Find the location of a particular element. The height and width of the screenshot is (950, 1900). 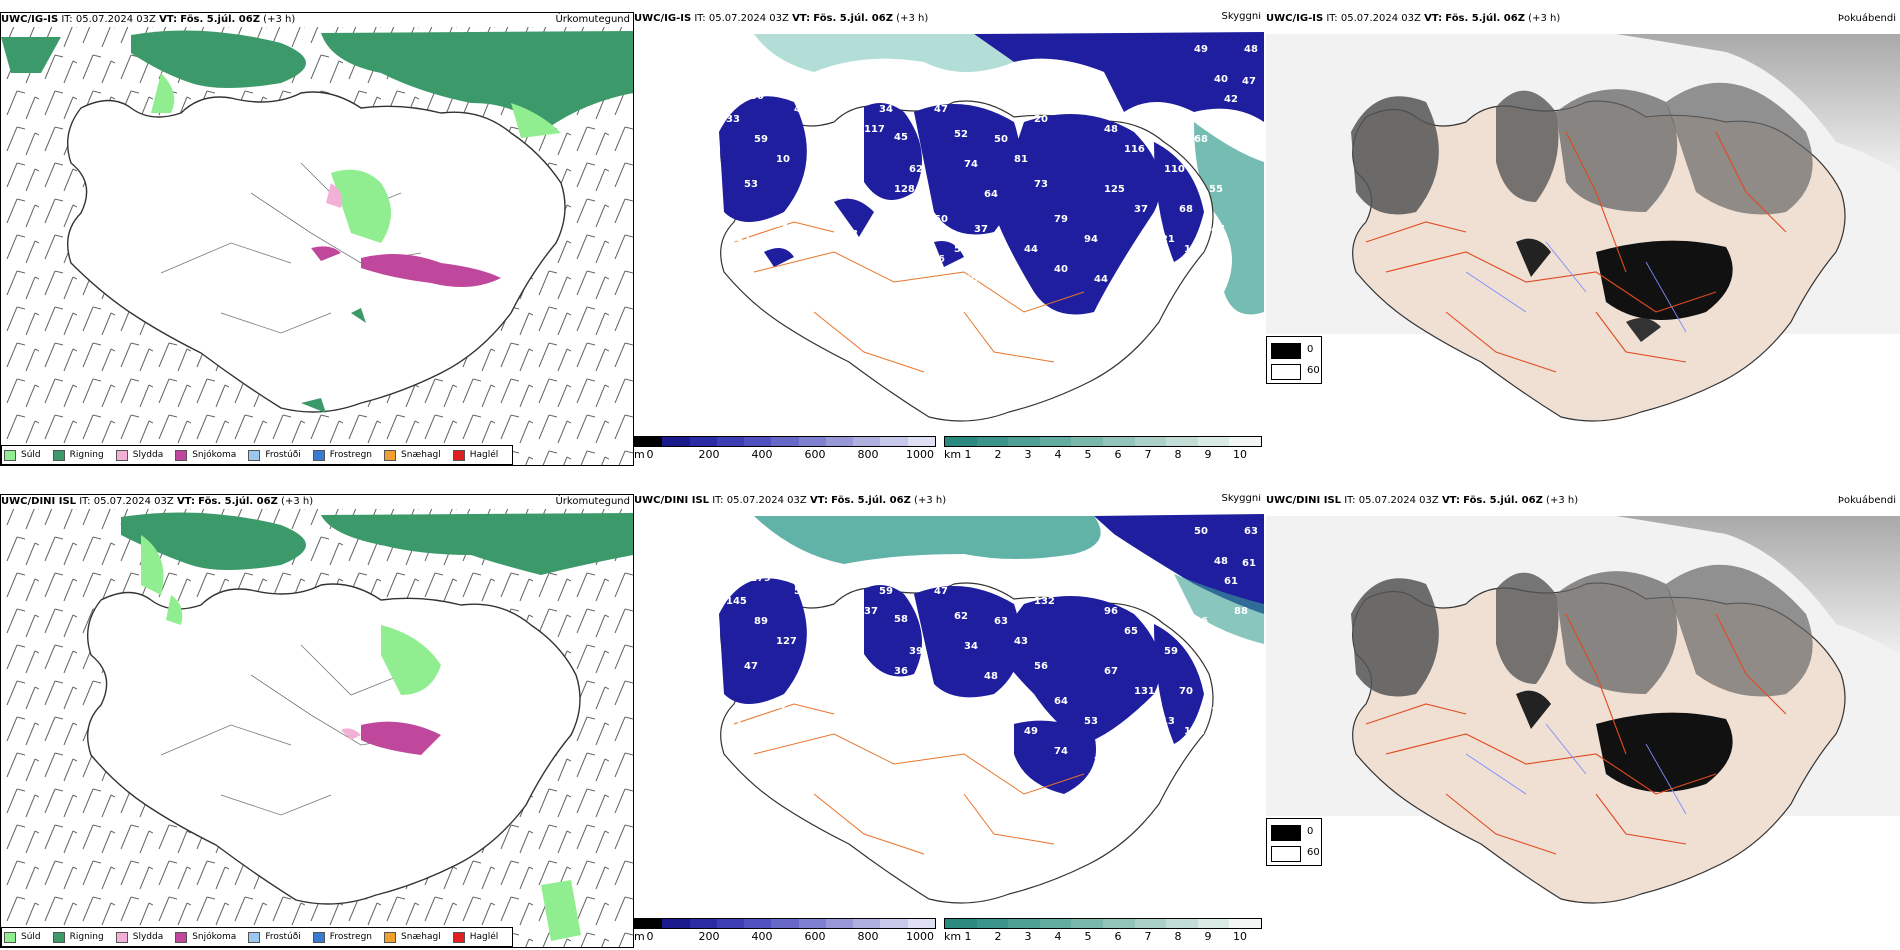

ceiling-value-label: 130 is located at coordinates (844, 99).